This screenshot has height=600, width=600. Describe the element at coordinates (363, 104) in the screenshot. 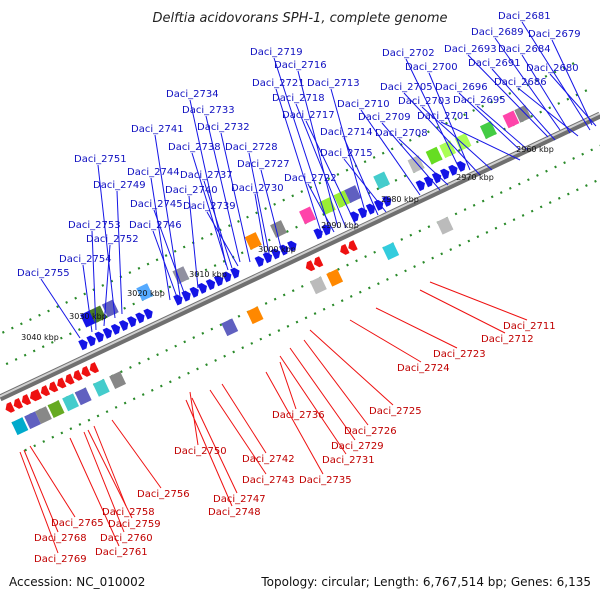

I see `forward-gene-label: Daci_2710` at that location.